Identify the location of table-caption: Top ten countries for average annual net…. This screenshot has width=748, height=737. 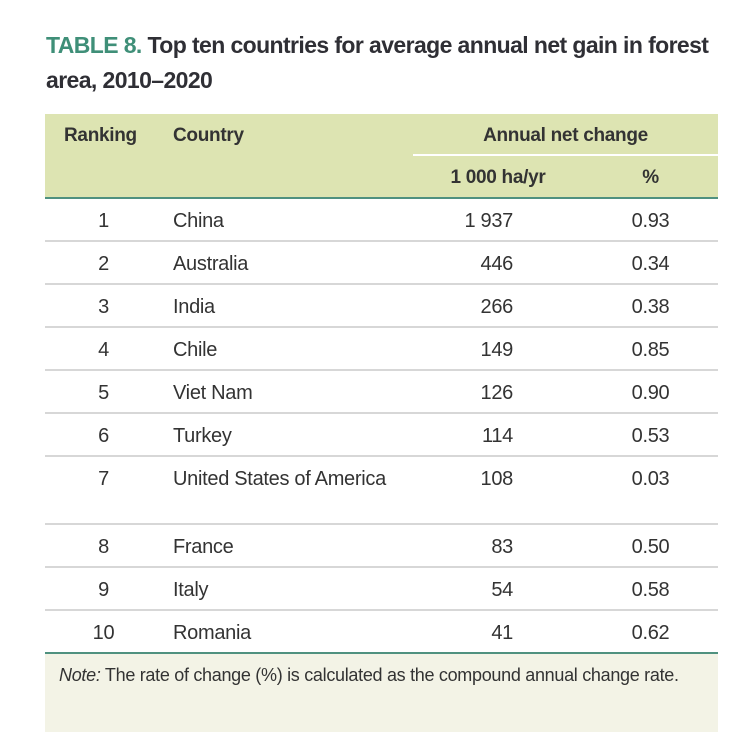
(377, 62).